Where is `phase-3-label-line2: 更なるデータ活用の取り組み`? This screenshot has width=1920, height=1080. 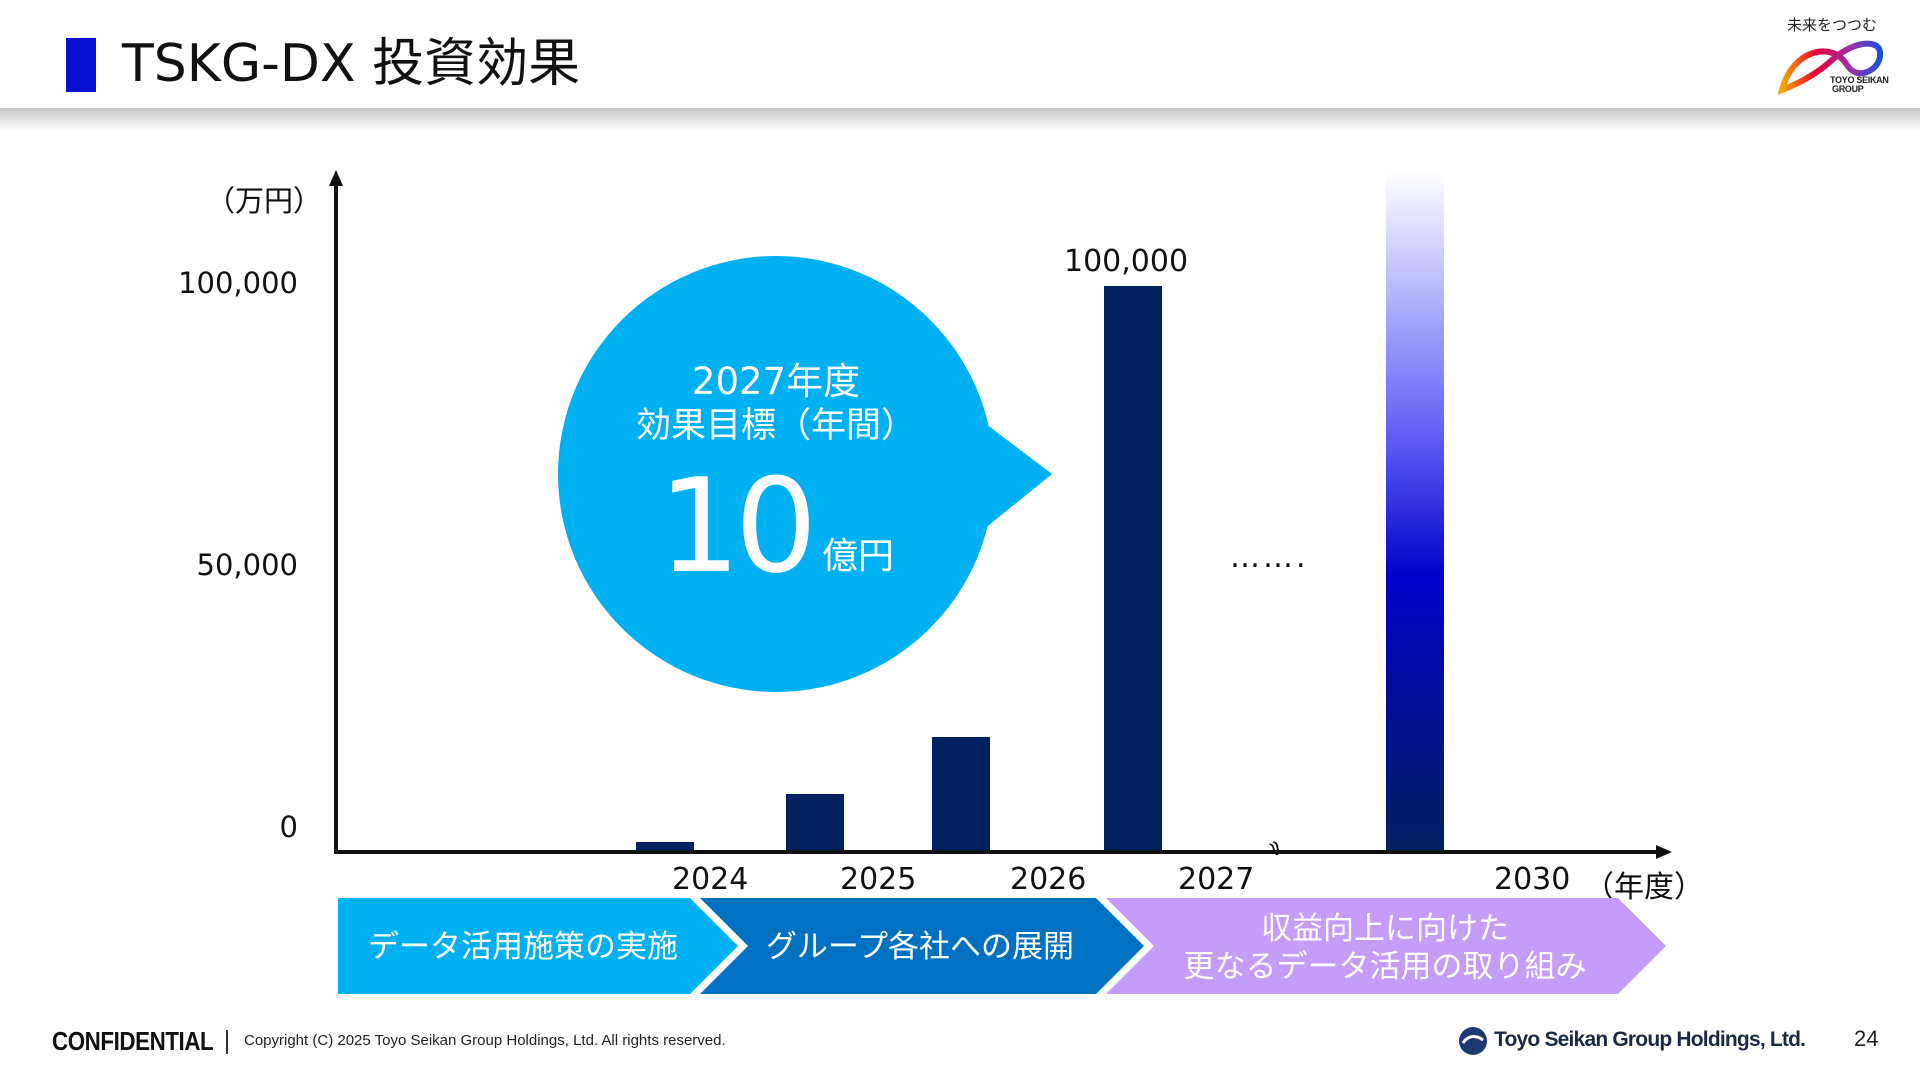
phase-3-label-line2: 更なるデータ活用の取り組み is located at coordinates (1385, 967).